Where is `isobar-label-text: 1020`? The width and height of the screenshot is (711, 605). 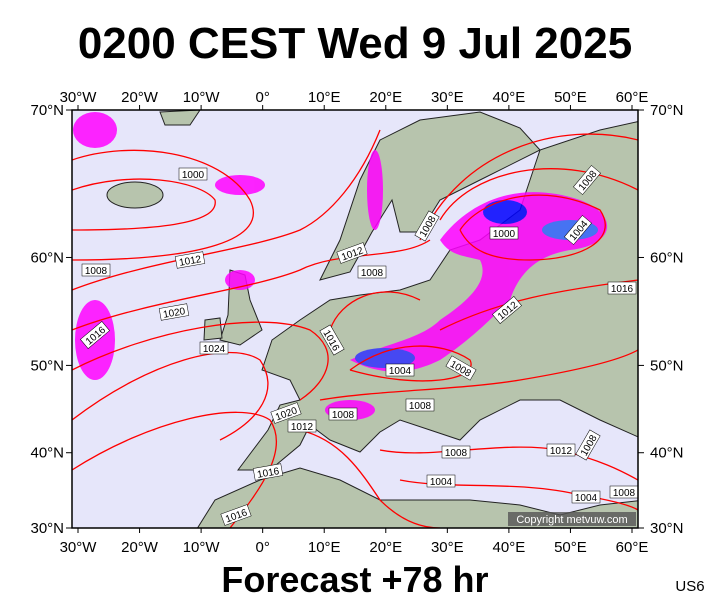
isobar-label-text: 1020 is located at coordinates (174, 313).